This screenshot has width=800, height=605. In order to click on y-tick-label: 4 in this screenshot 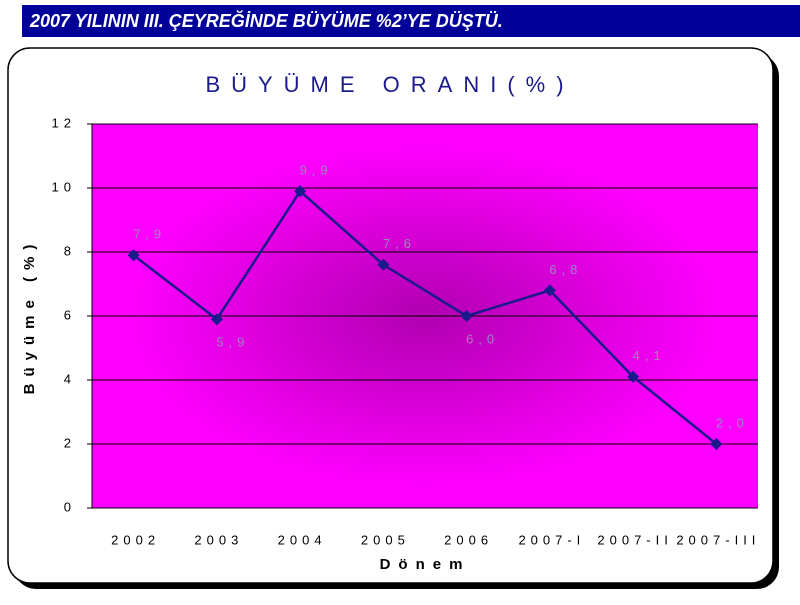, I will do `click(70, 378)`.